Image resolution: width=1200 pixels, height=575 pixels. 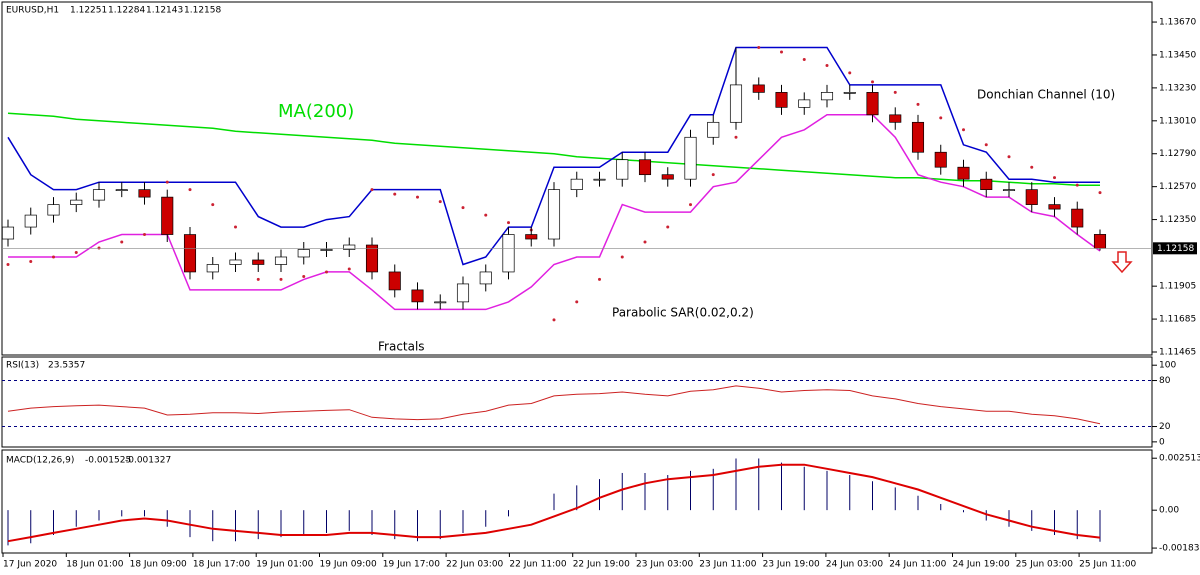 What do you see at coordinates (1179, 459) in the screenshot?
I see `y-tick-label: 0.002513` at bounding box center [1179, 459].